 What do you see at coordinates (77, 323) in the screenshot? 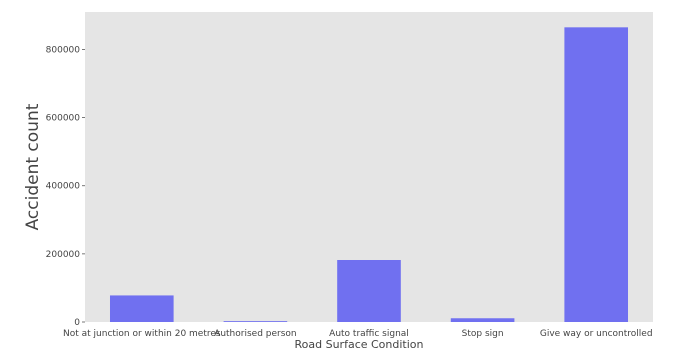
I see `y-tick-label-0: 0` at bounding box center [77, 323].